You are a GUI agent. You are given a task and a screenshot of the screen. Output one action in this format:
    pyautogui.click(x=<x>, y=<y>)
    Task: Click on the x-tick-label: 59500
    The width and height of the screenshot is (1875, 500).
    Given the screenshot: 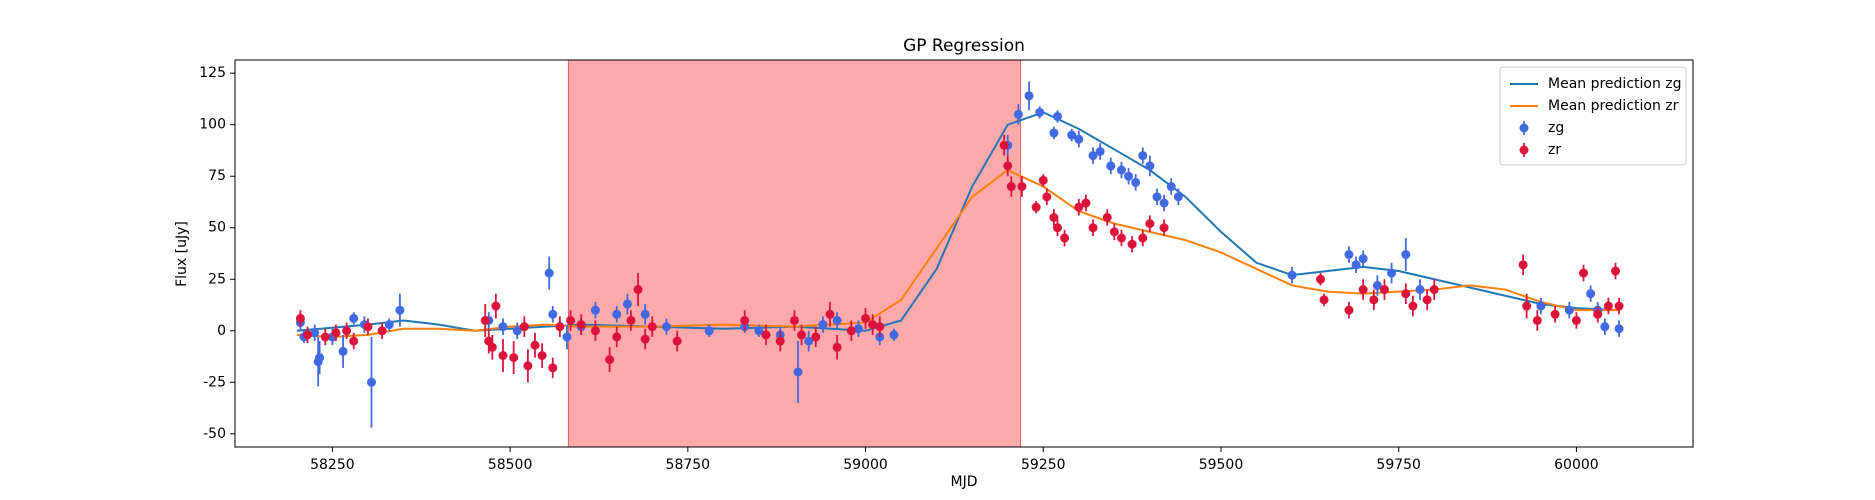 What is the action you would take?
    pyautogui.click(x=1221, y=465)
    